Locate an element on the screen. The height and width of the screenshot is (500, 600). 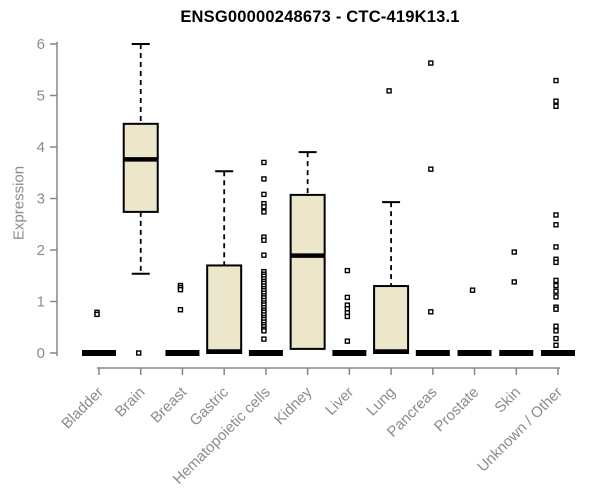
x-tick-label-kidney: Kidney is located at coordinates (293, 405).